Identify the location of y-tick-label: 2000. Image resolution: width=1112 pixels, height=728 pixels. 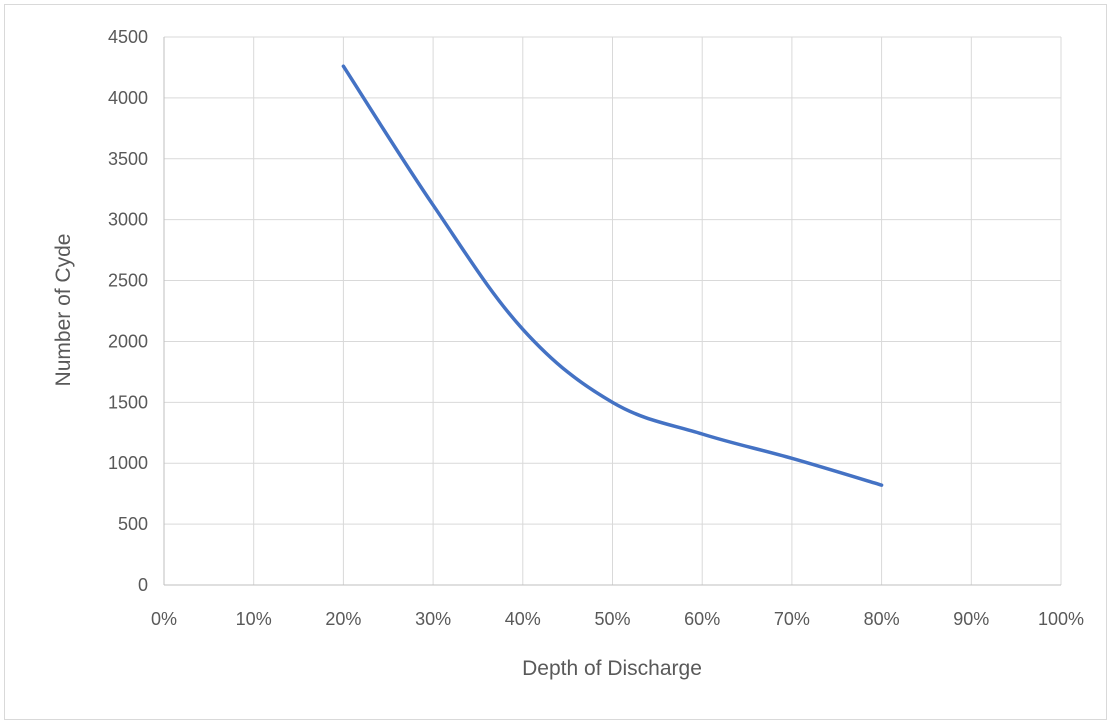
(128, 341).